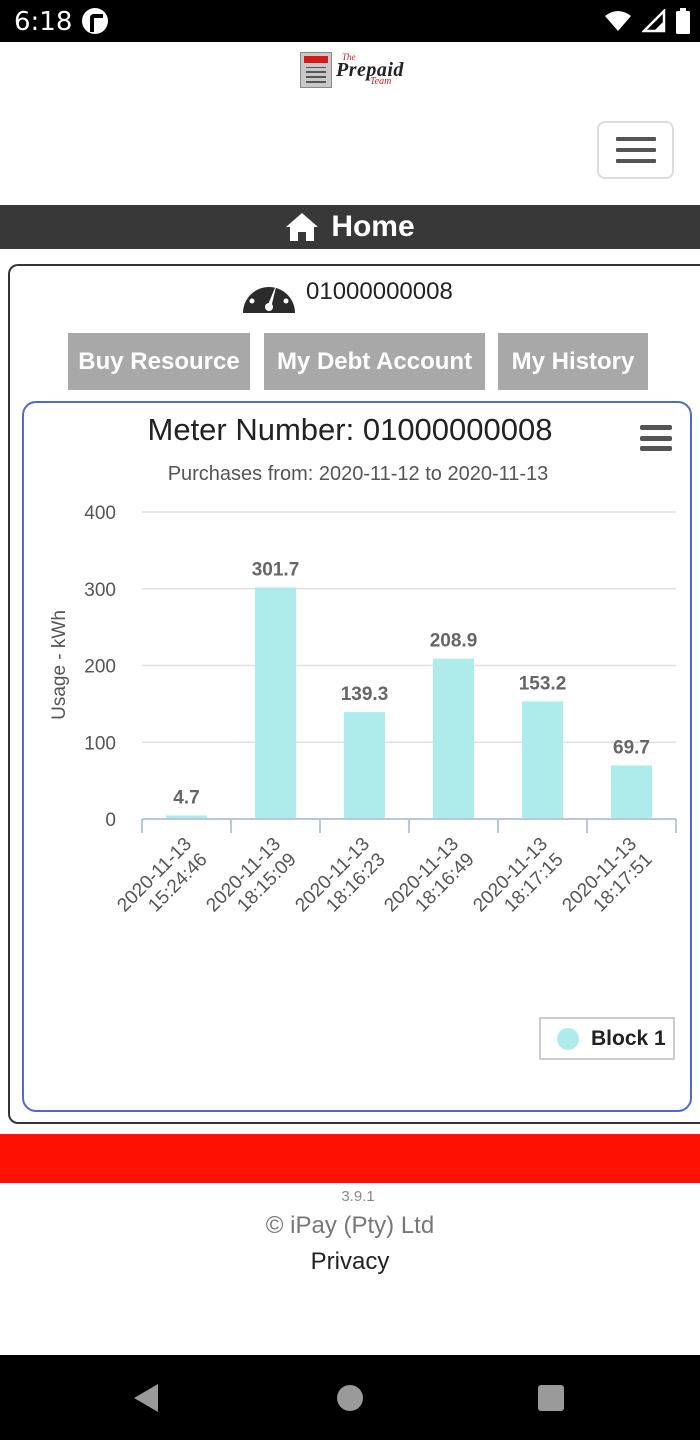 Image resolution: width=700 pixels, height=1440 pixels. I want to click on logo-team: Team, so click(381, 81).